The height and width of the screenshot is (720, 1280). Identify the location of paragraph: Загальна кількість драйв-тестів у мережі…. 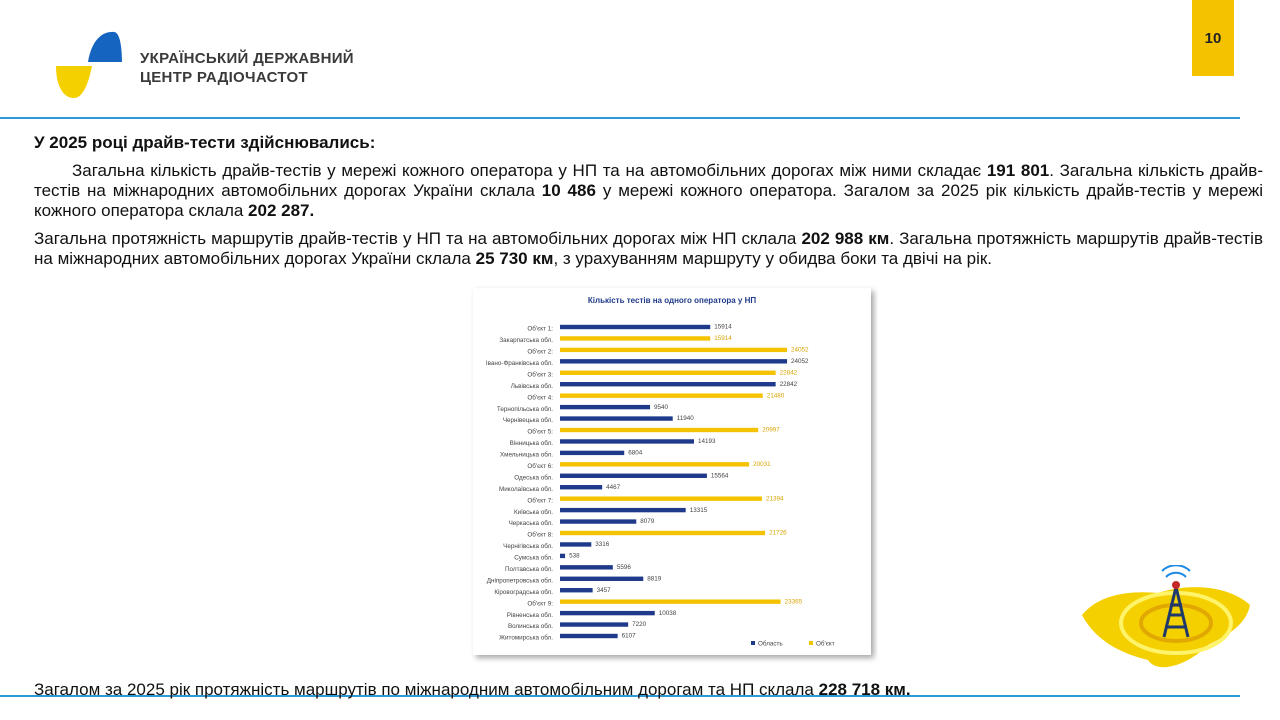
(648, 191).